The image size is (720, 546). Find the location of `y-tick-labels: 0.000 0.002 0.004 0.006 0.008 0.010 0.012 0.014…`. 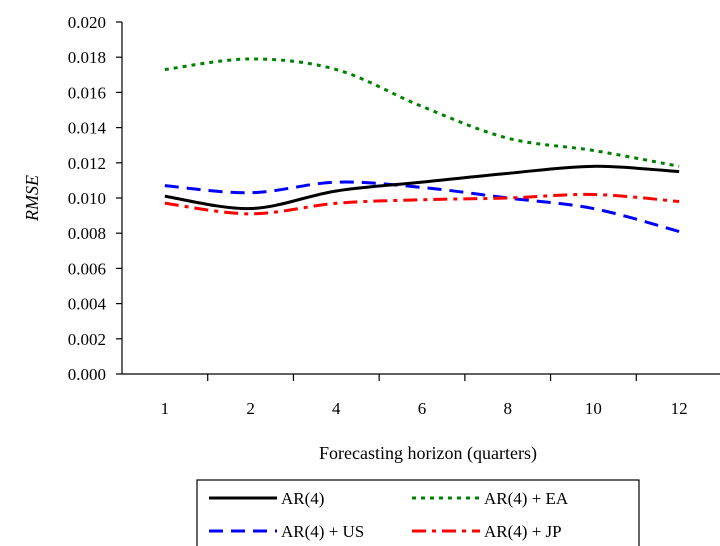

y-tick-labels: 0.000 0.002 0.004 0.006 0.008 0.010 0.012 0.014… is located at coordinates (87, 198).